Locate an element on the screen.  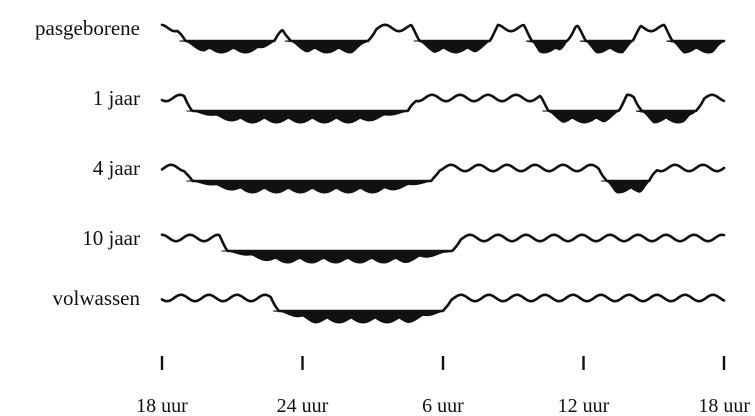
row-label: 10 jaar is located at coordinates (111, 238).